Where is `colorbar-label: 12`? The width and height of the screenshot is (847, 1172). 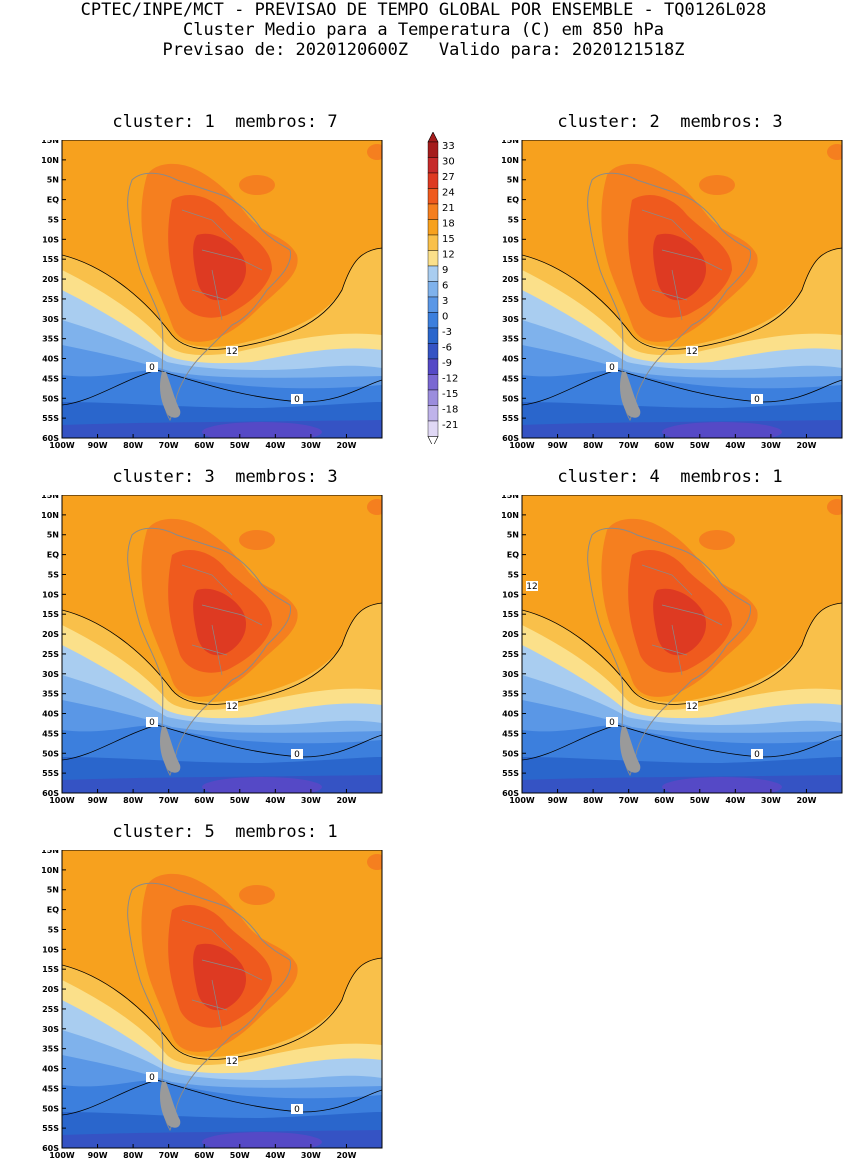 colorbar-label: 12 is located at coordinates (448, 255).